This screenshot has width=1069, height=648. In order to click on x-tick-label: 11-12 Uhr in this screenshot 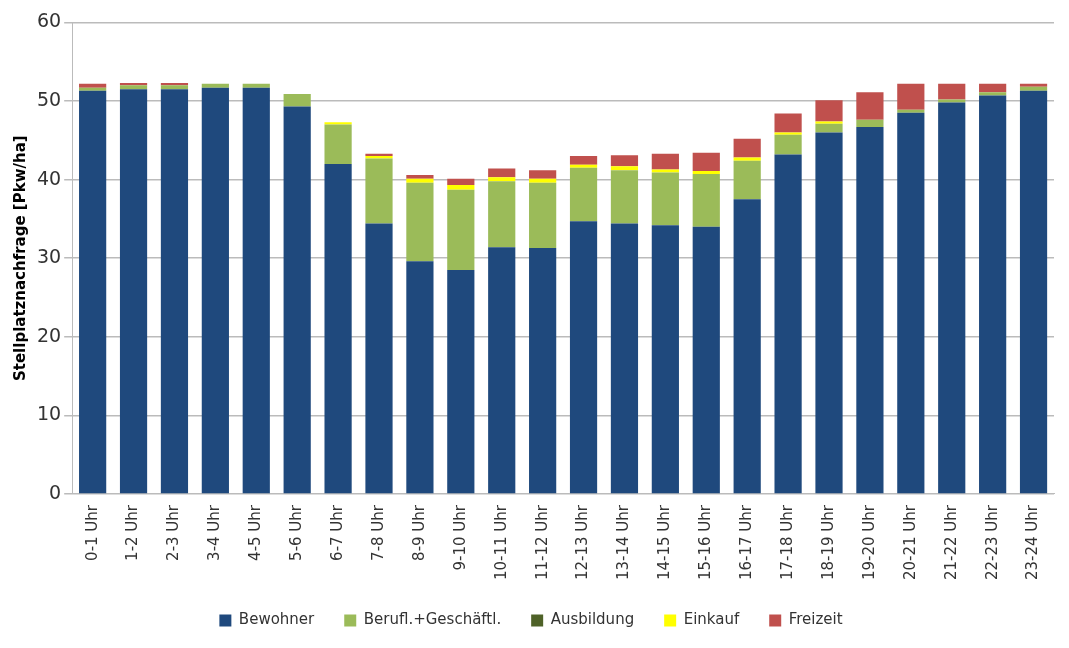, I will do `click(541, 542)`.